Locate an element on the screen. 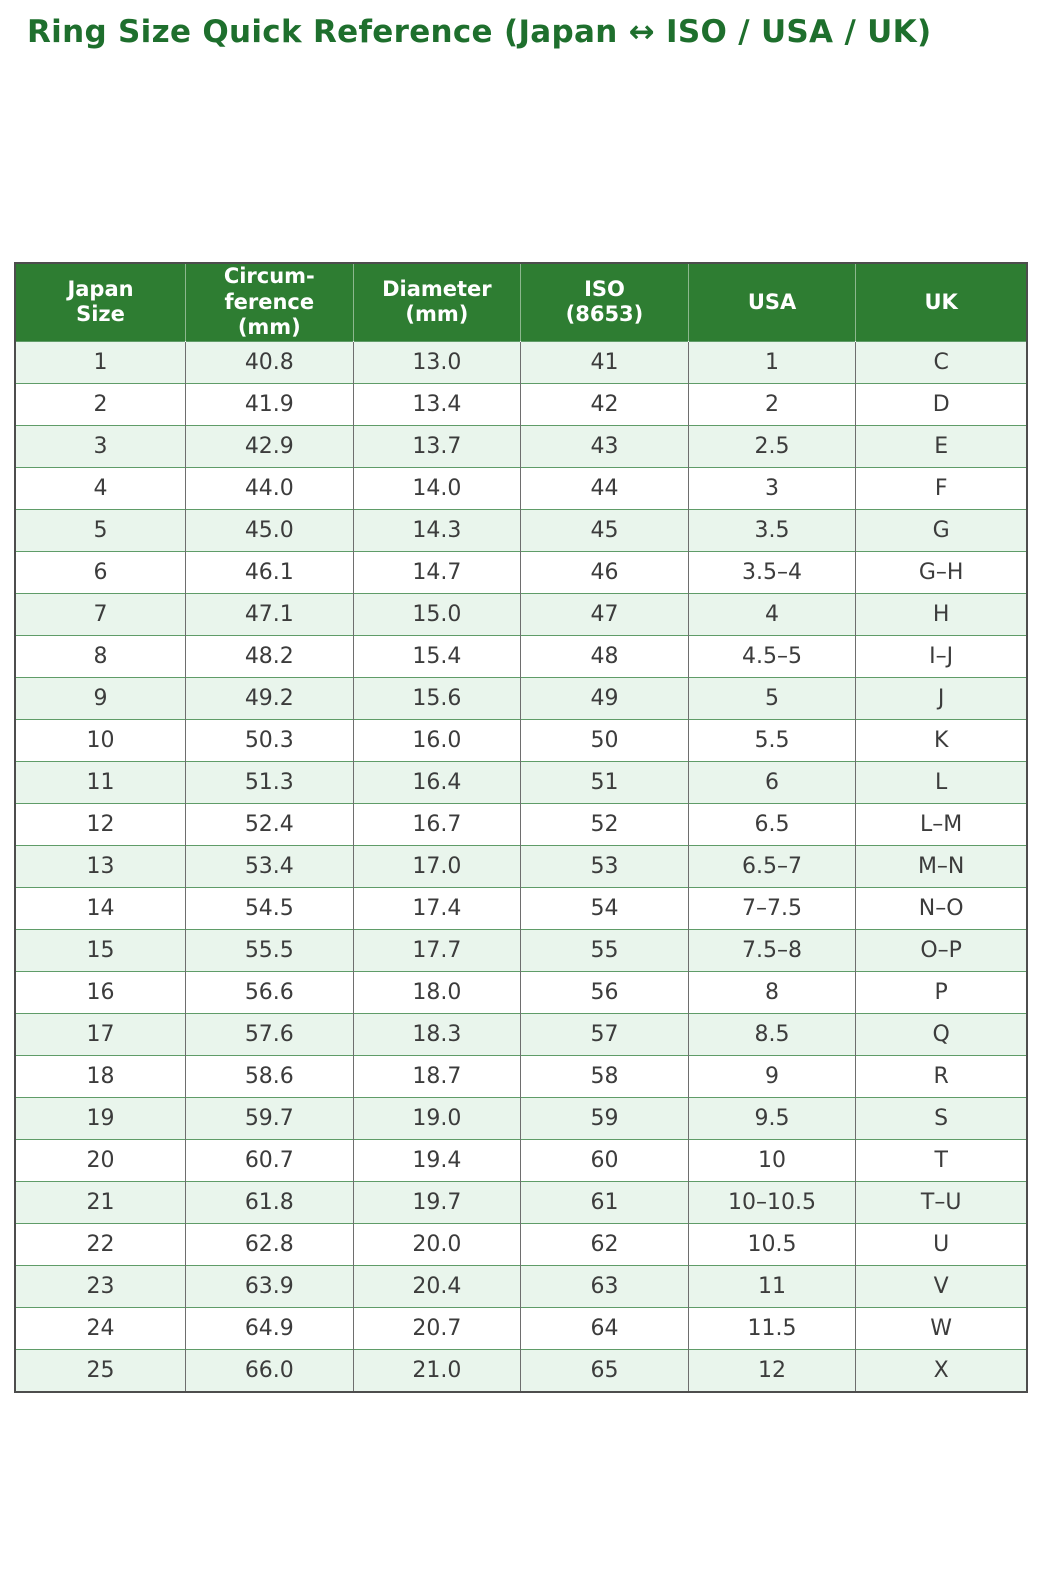 This screenshot has width=1043, height=1569. table-cell: 8.5 is located at coordinates (771, 1034).